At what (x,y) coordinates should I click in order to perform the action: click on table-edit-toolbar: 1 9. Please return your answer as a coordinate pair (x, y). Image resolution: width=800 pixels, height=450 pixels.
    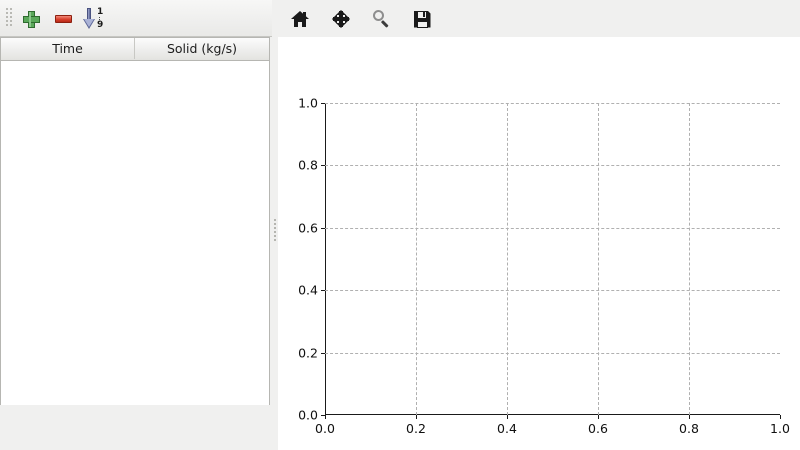
    Looking at the image, I should click on (136, 18).